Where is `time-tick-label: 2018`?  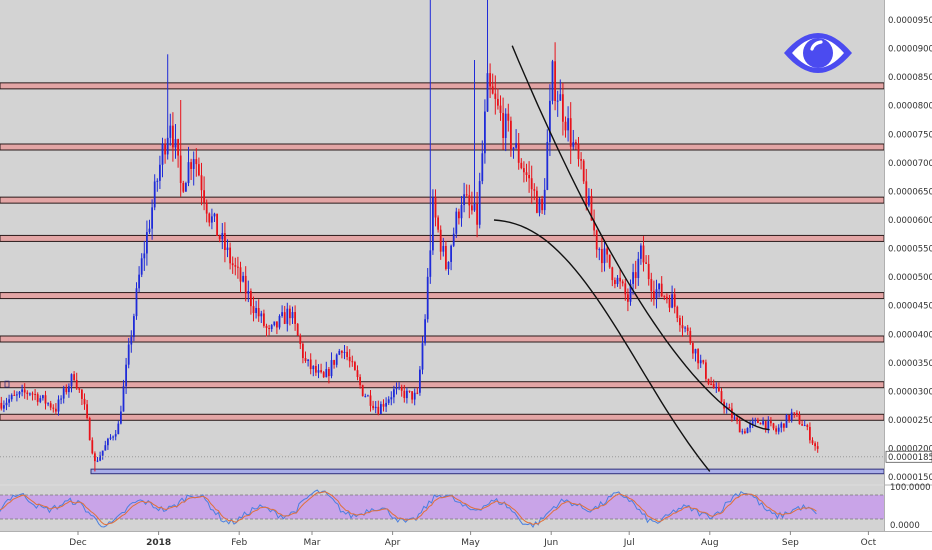
time-tick-label: 2018 is located at coordinates (158, 543).